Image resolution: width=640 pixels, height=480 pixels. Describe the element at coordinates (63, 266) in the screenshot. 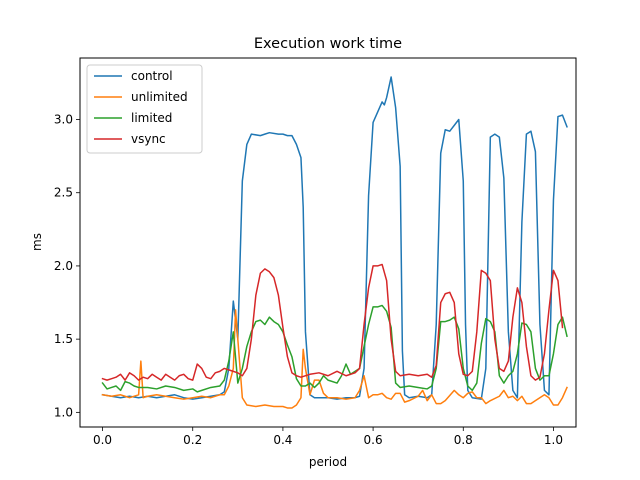

I see `y-tick-label: 2.0` at that location.